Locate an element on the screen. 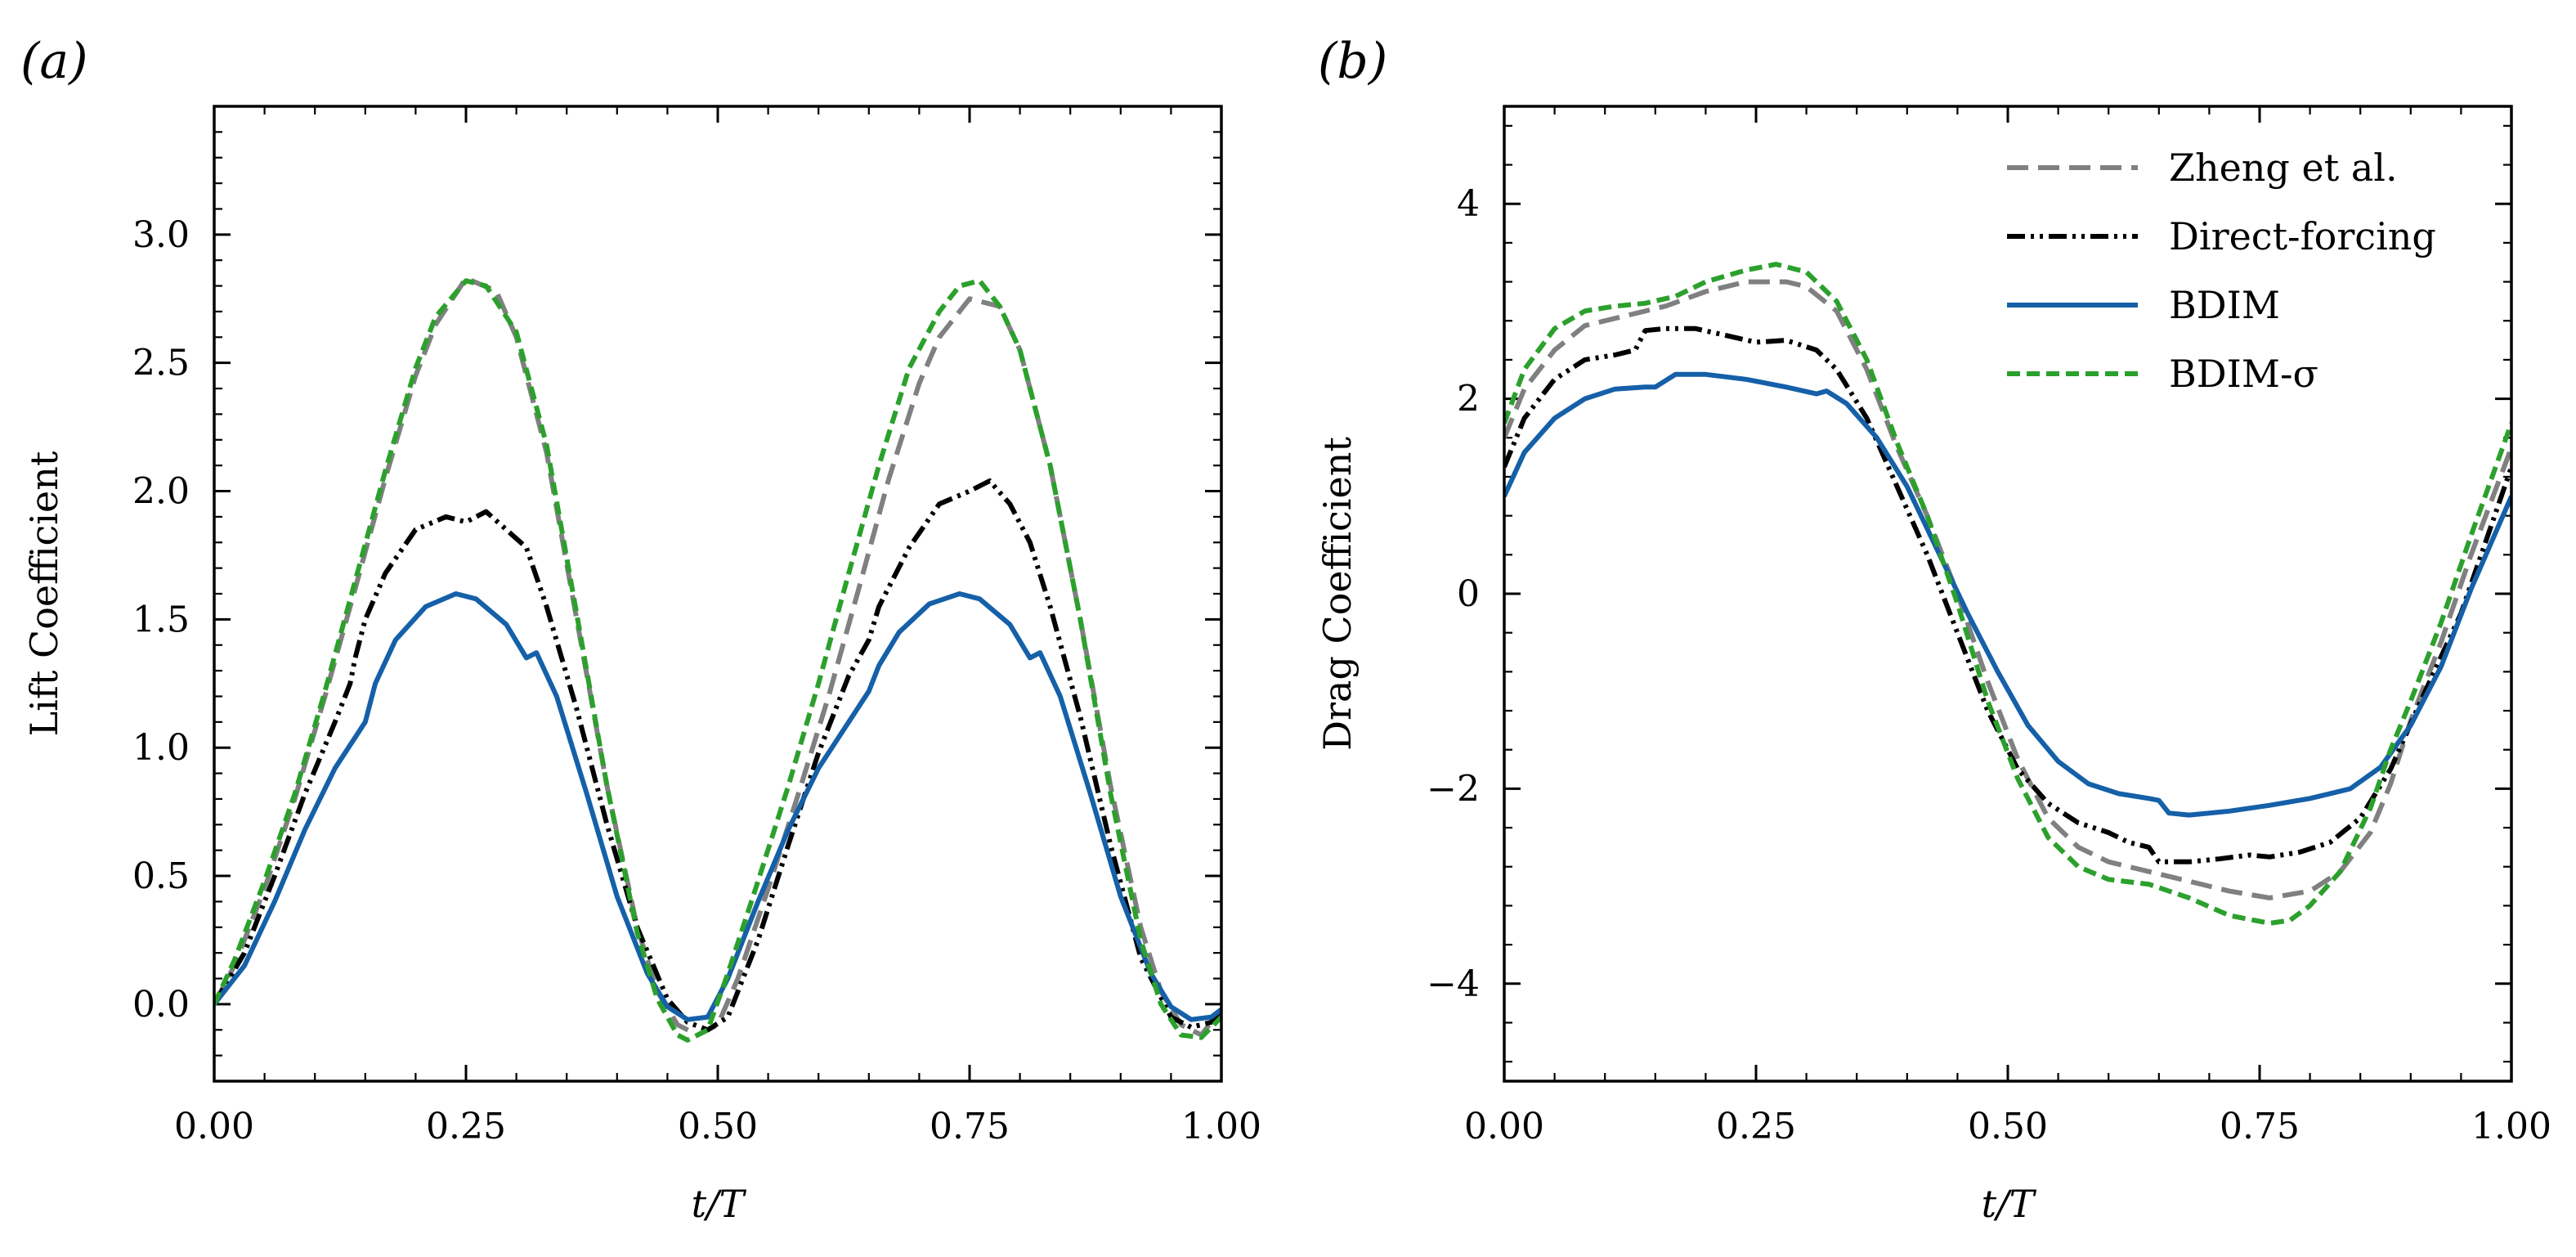 The width and height of the screenshot is (2576, 1257). legend-label: BDIM-σ is located at coordinates (2243, 374).